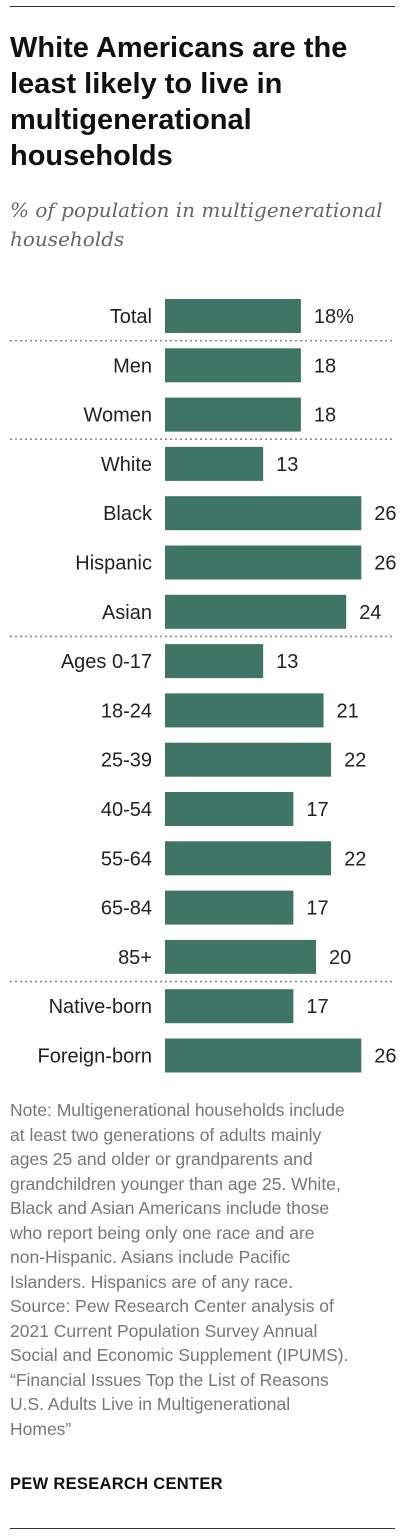 This screenshot has width=400, height=1540. Describe the element at coordinates (179, 1355) in the screenshot. I see `source-line: Social and Economic Supplement (IPUMS).` at that location.